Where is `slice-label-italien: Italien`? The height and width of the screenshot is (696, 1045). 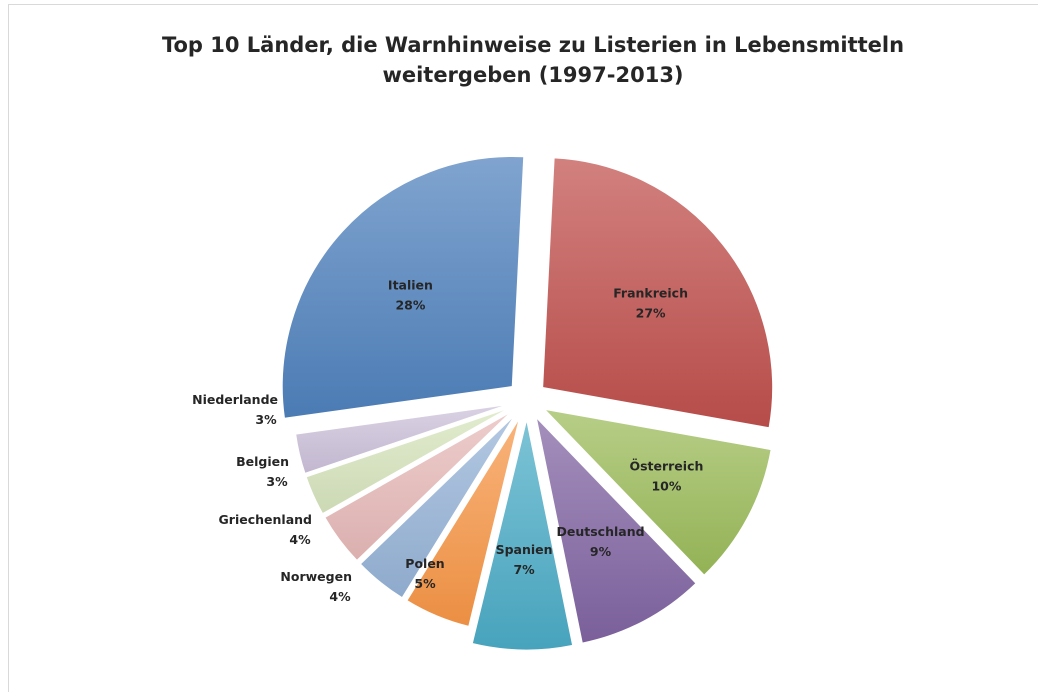
slice-label-italien: Italien is located at coordinates (410, 284).